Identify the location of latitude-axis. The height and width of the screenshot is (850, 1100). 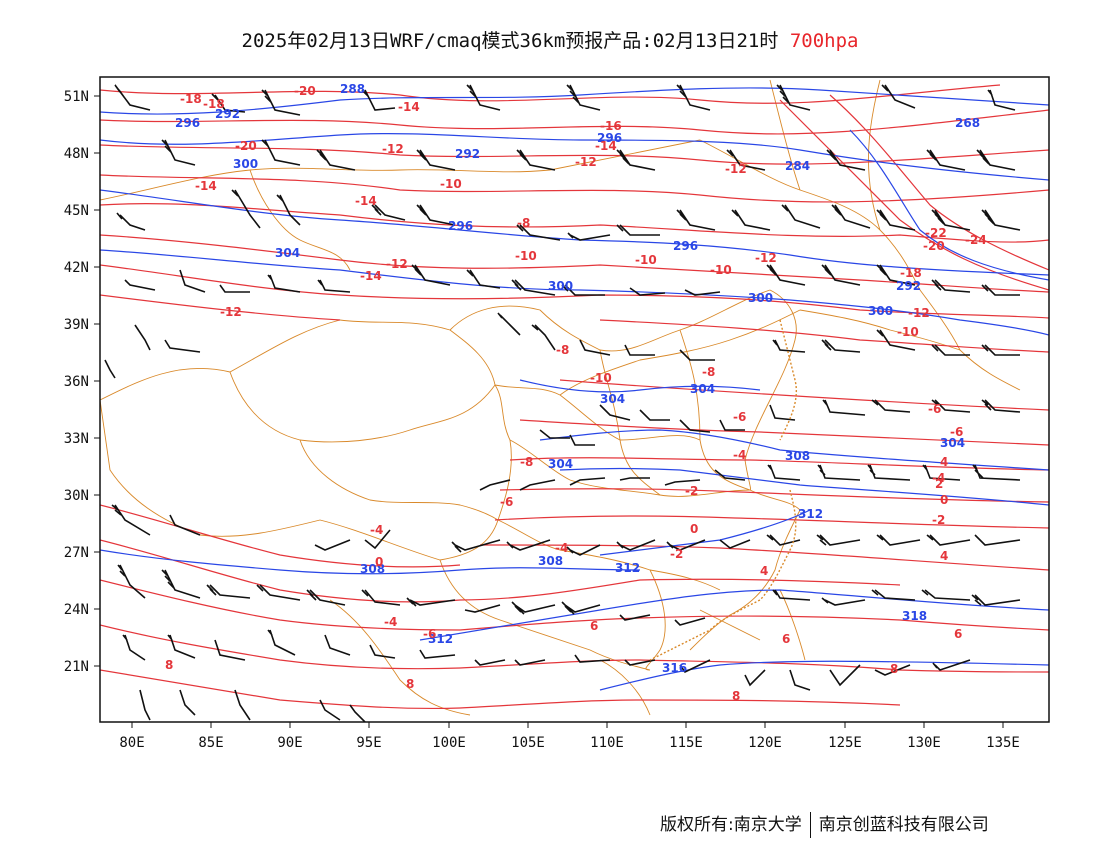
(97, 381).